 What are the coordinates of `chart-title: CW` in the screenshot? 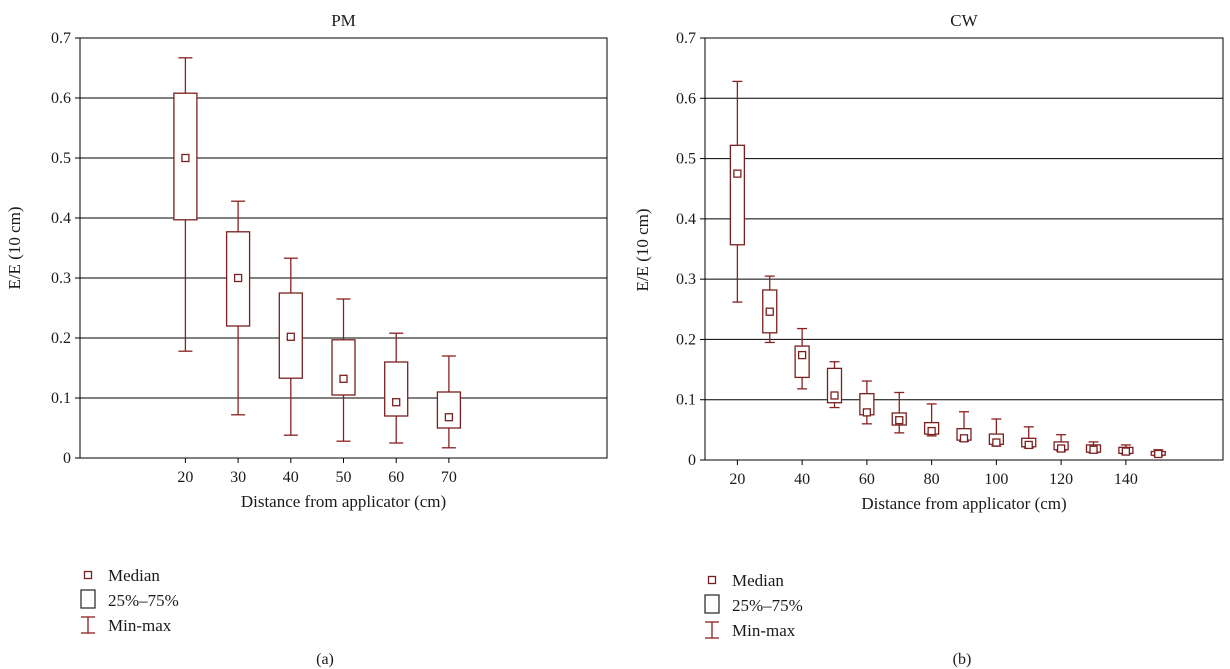 It's located at (964, 20).